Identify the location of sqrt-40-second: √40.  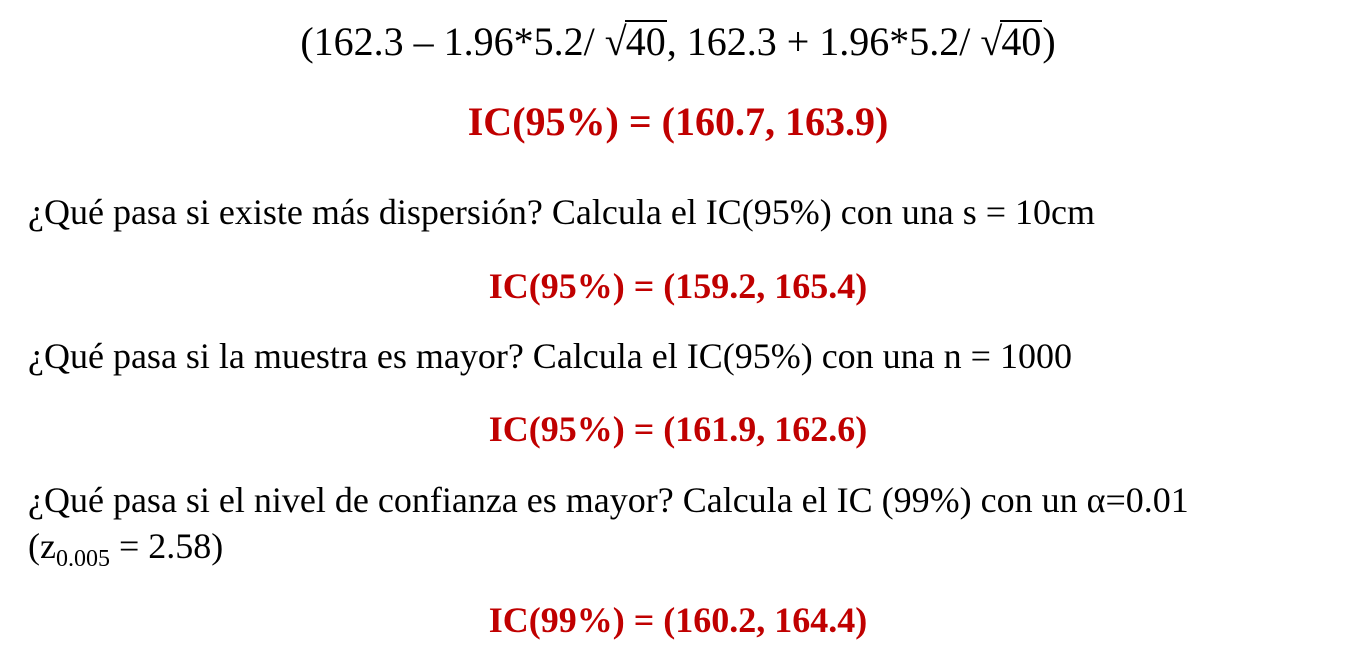
(1011, 42).